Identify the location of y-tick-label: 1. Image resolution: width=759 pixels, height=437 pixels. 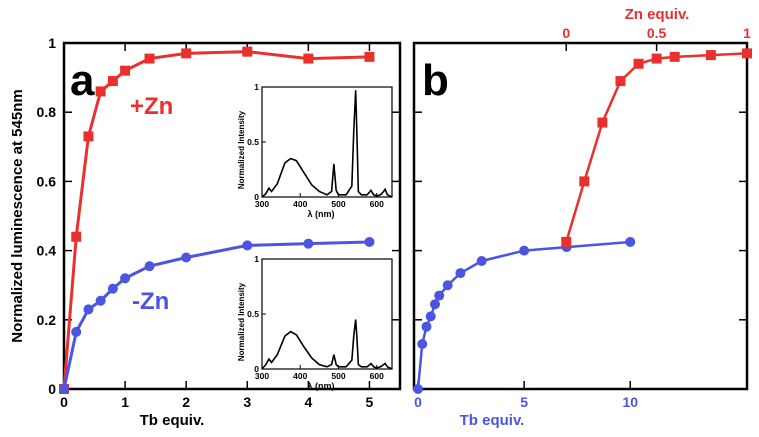
(52, 43).